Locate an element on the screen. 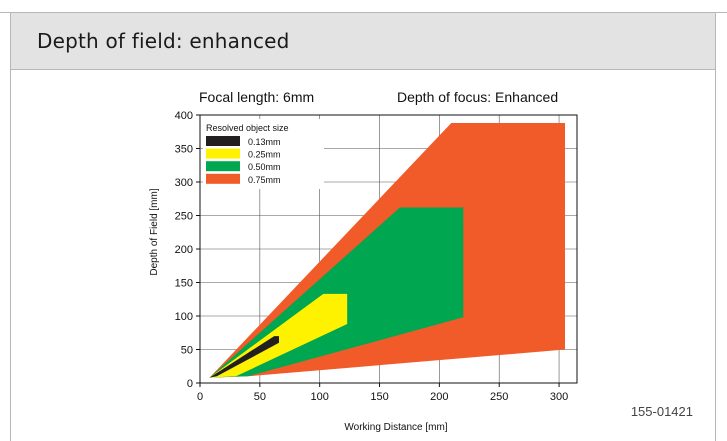 This screenshot has height=441, width=727. y-tick-label: 250 is located at coordinates (184, 217).